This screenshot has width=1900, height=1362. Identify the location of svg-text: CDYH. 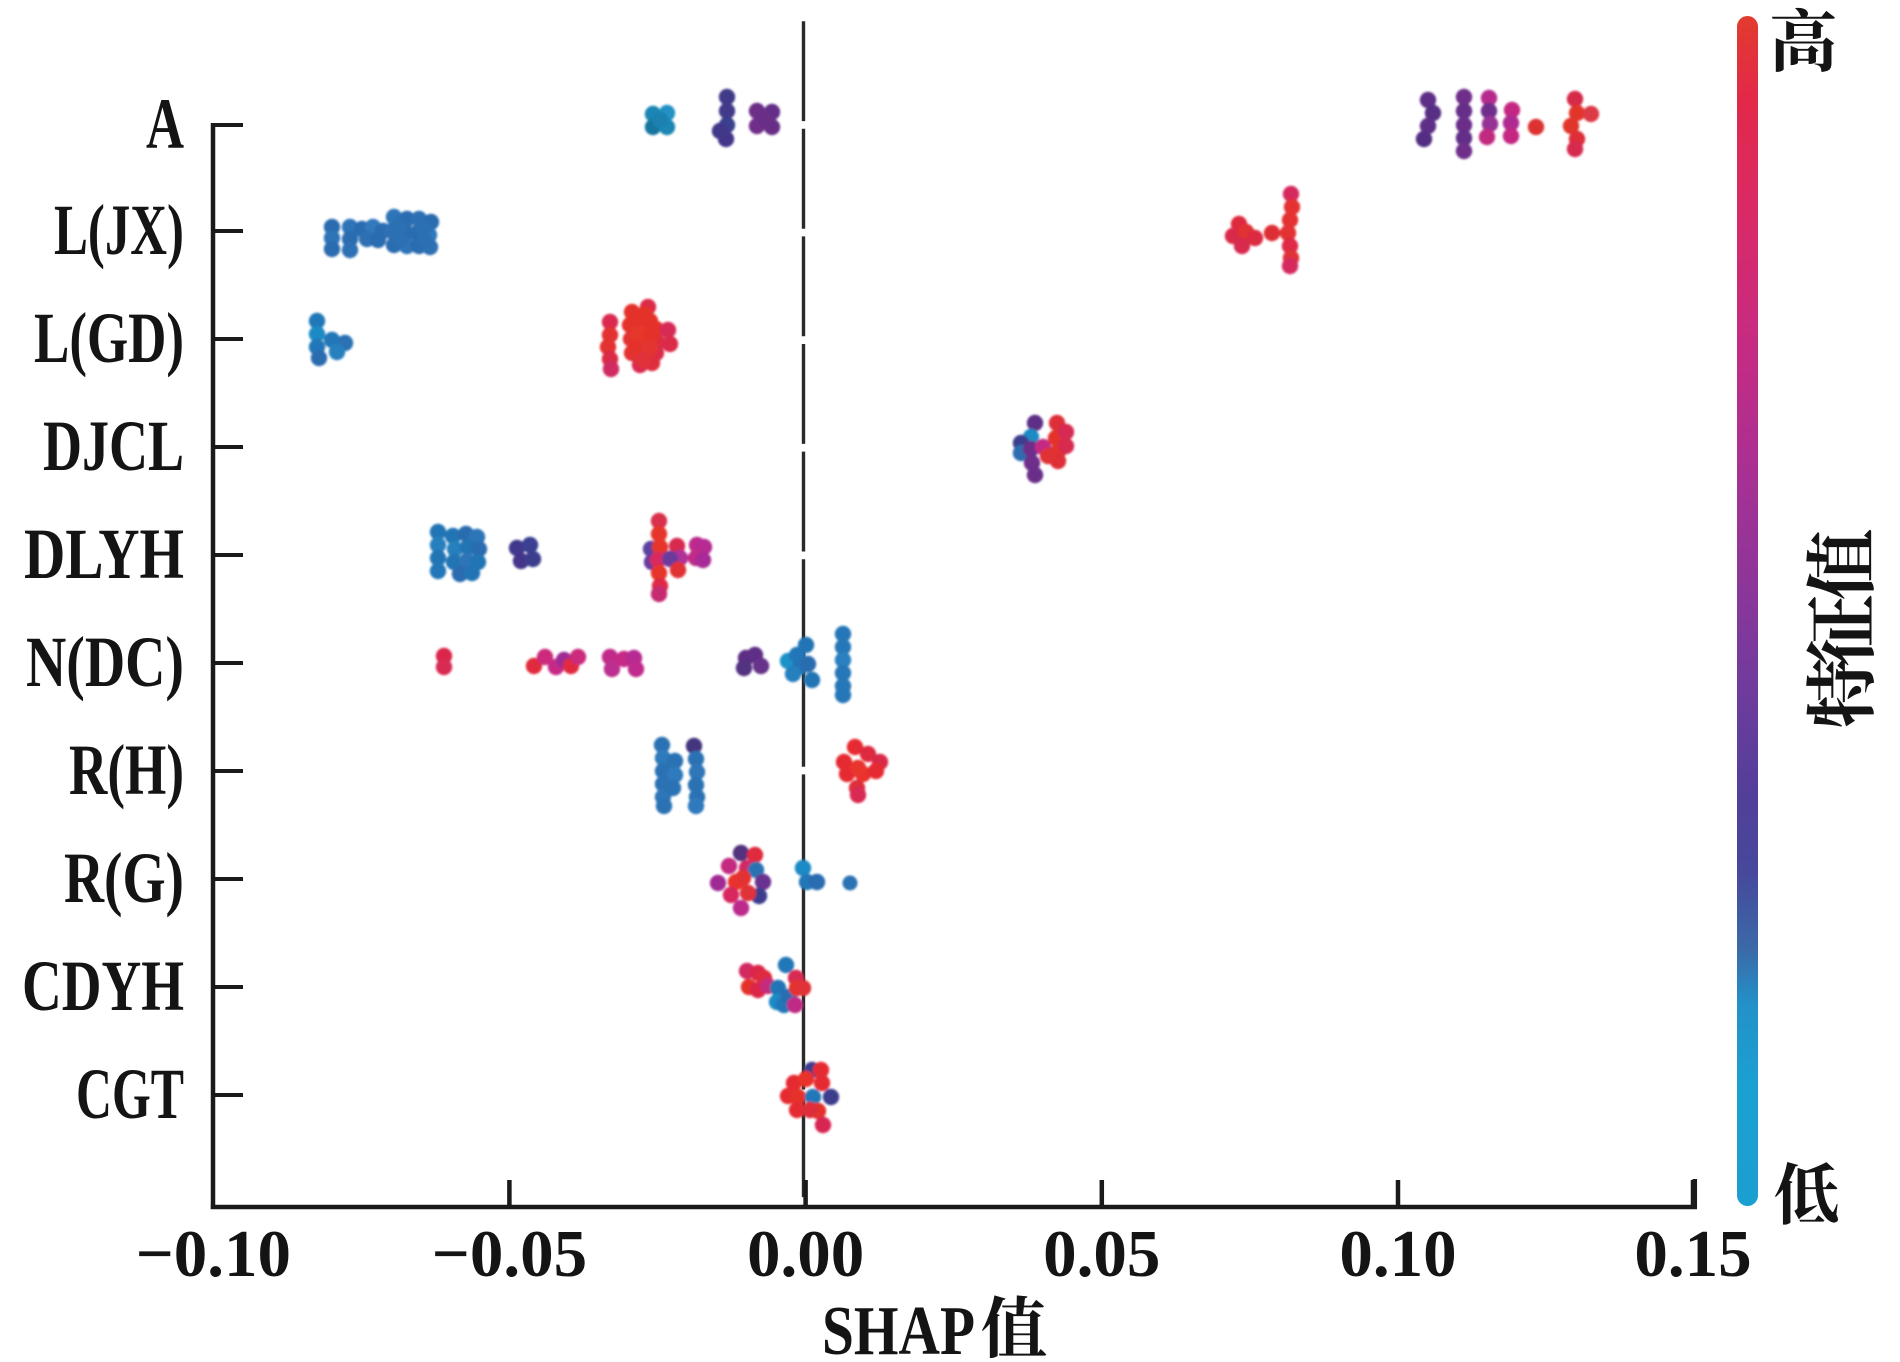
(103, 986).